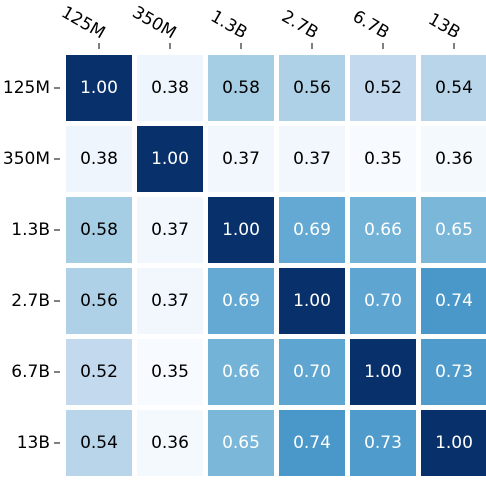  I want to click on cell-value-label-0-4: 0.52, so click(383, 88).